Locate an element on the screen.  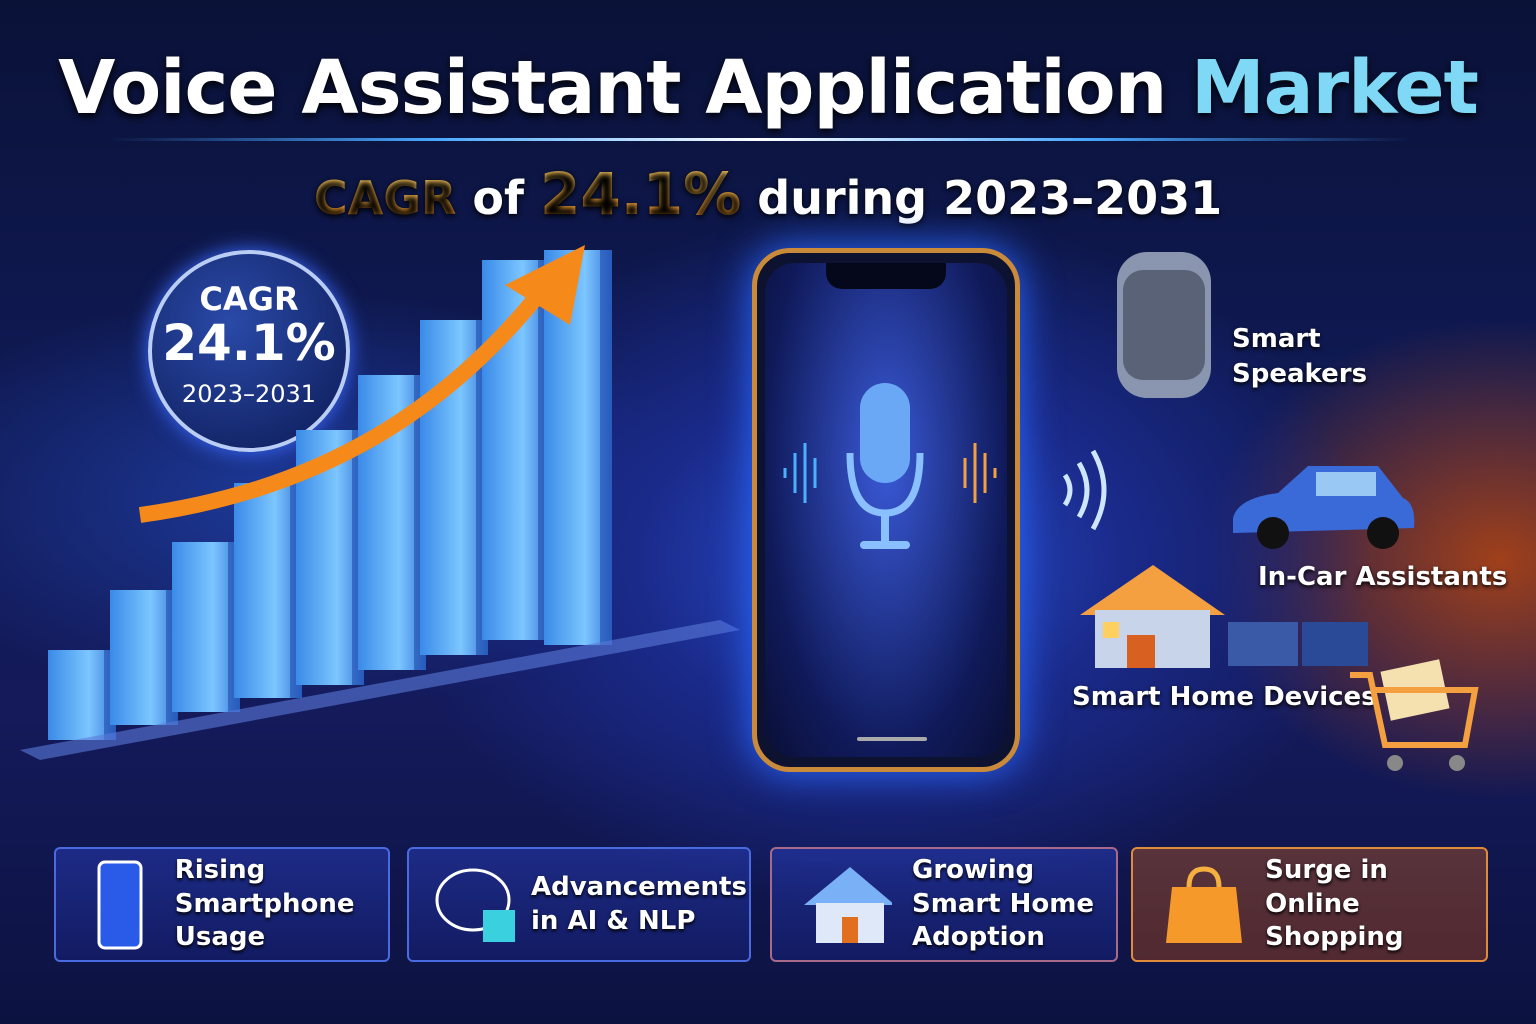
cagr-badge: CAGR 24.1% 2023–2031 is located at coordinates (249, 351).